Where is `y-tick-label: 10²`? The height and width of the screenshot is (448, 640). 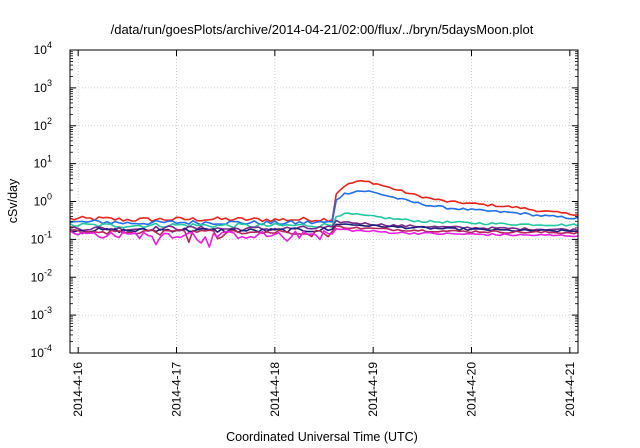 y-tick-label: 10² is located at coordinates (43, 124).